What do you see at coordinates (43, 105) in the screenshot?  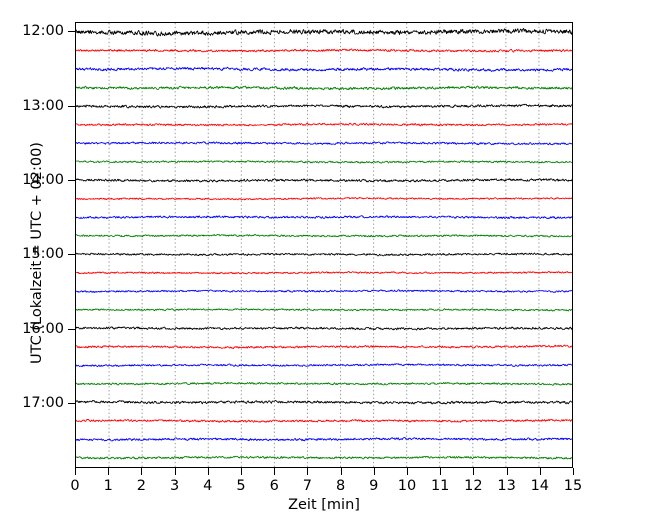 I see `y-axis-tick-label: 13:00` at bounding box center [43, 105].